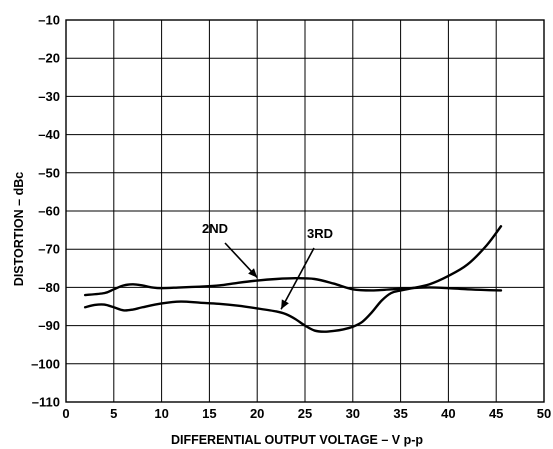 The image size is (553, 449). What do you see at coordinates (267, 265) in the screenshot?
I see `annotations: 2ND 3RD` at bounding box center [267, 265].